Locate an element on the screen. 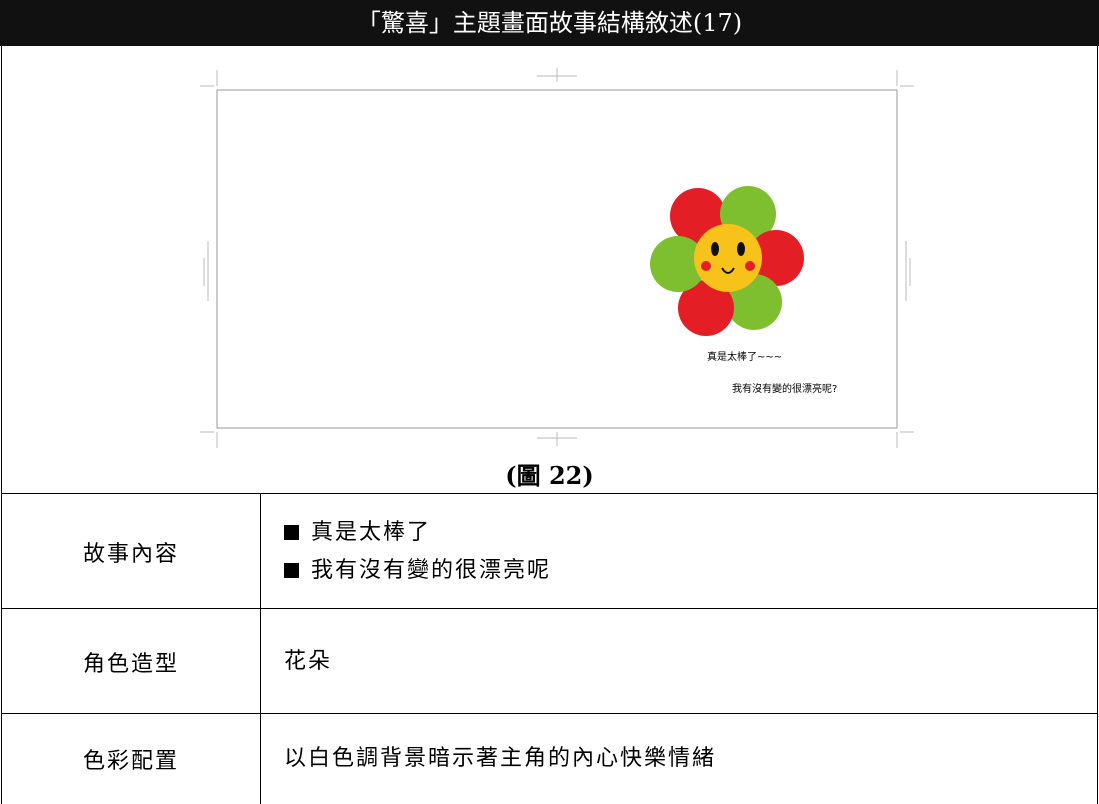 This screenshot has height=804, width=1099. list-item: 花朵 is located at coordinates (308, 662).